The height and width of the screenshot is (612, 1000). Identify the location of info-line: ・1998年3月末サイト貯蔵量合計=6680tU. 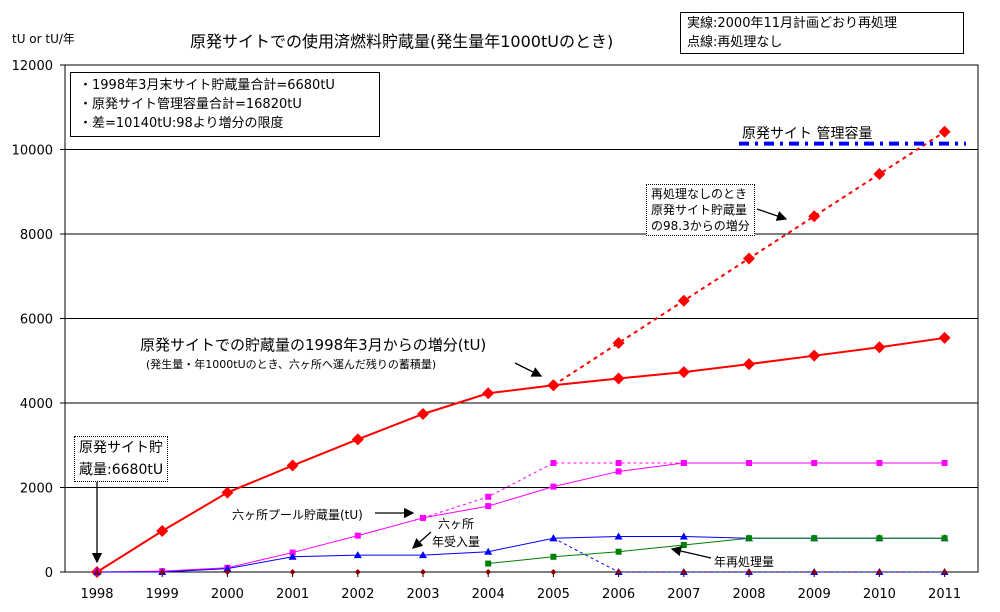
(207, 85).